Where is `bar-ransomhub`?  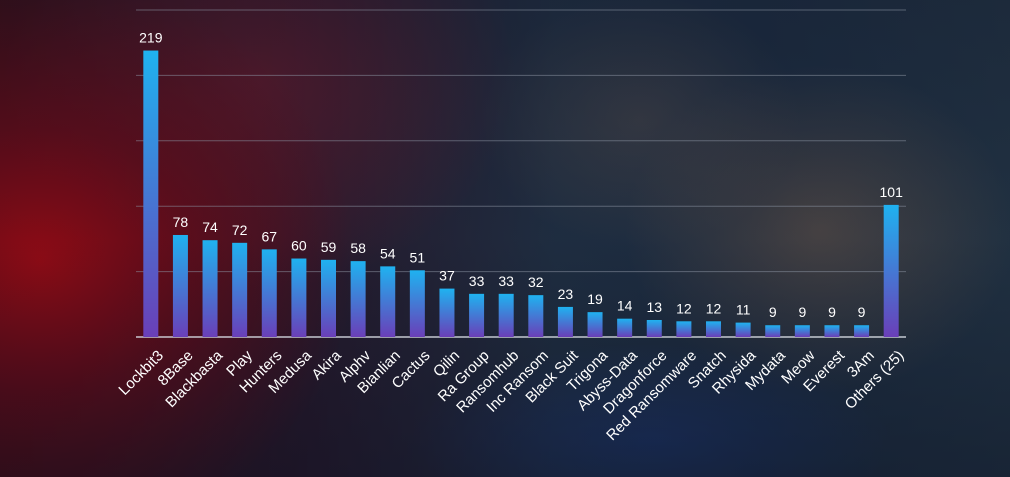
bar-ransomhub is located at coordinates (506, 315).